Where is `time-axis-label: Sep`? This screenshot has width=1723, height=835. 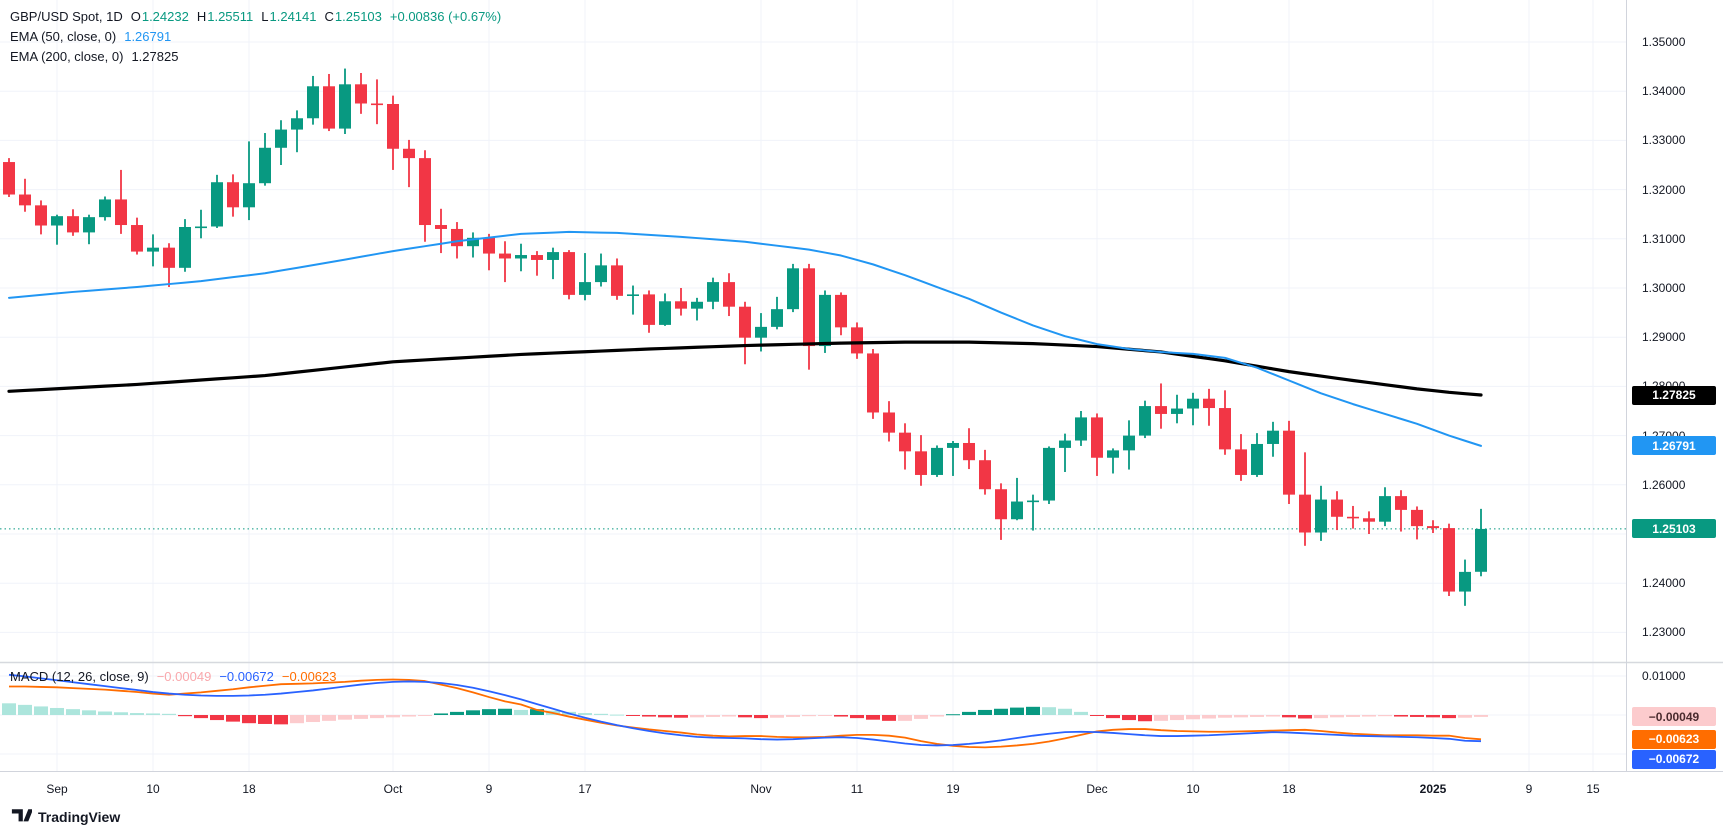 time-axis-label: Sep is located at coordinates (57, 789).